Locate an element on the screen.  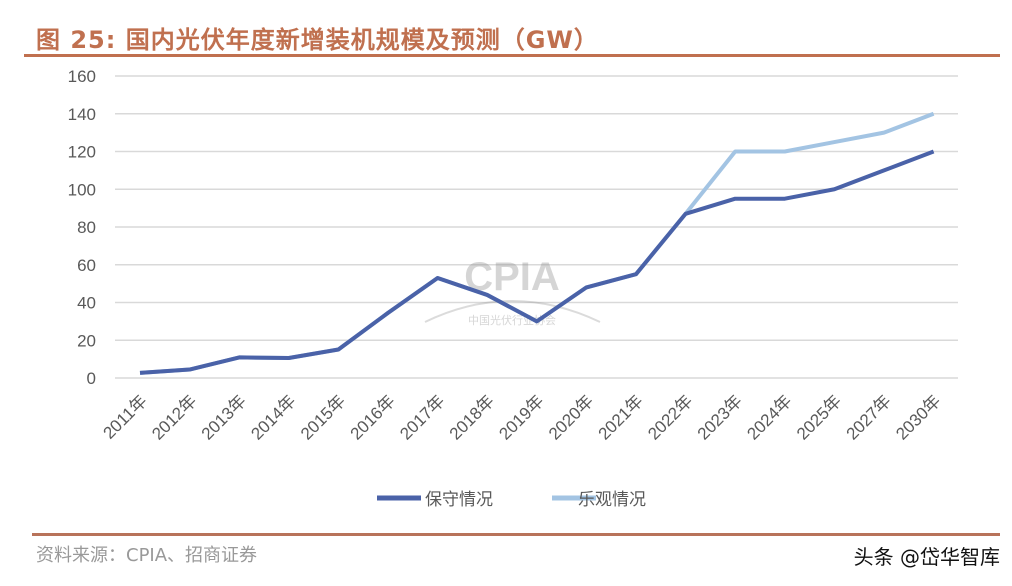
x-tick-label: 2027年 is located at coordinates (869, 417).